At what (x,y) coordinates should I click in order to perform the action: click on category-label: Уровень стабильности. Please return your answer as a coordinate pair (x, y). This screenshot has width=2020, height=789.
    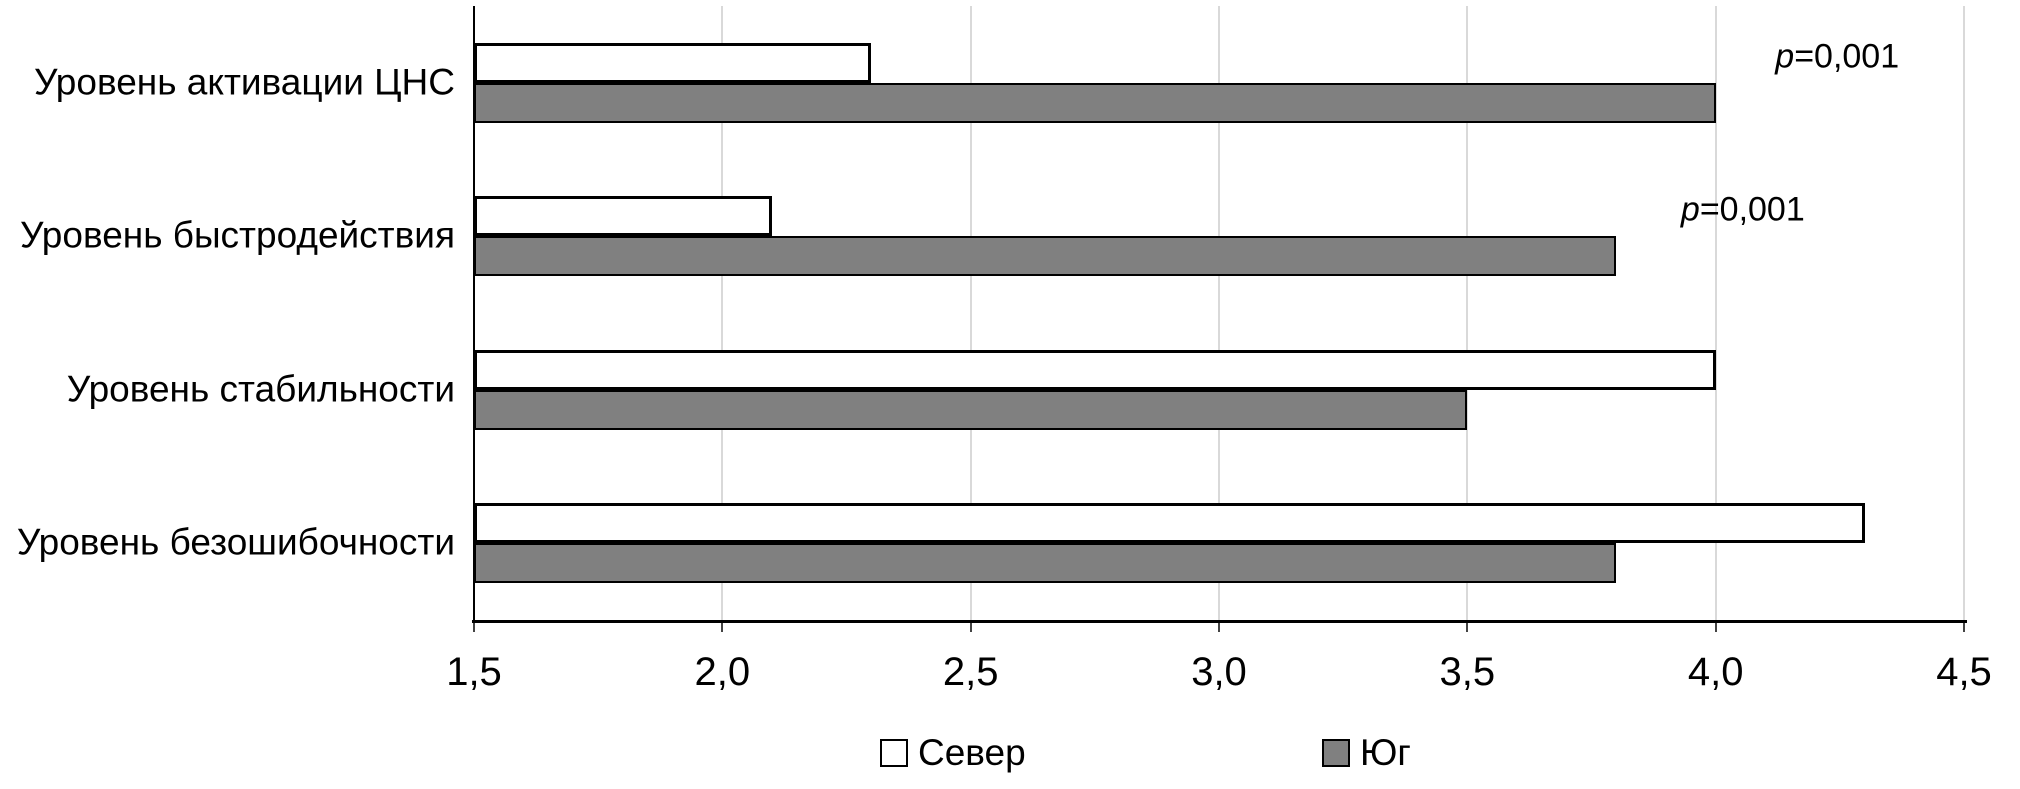
    Looking at the image, I should click on (260, 389).